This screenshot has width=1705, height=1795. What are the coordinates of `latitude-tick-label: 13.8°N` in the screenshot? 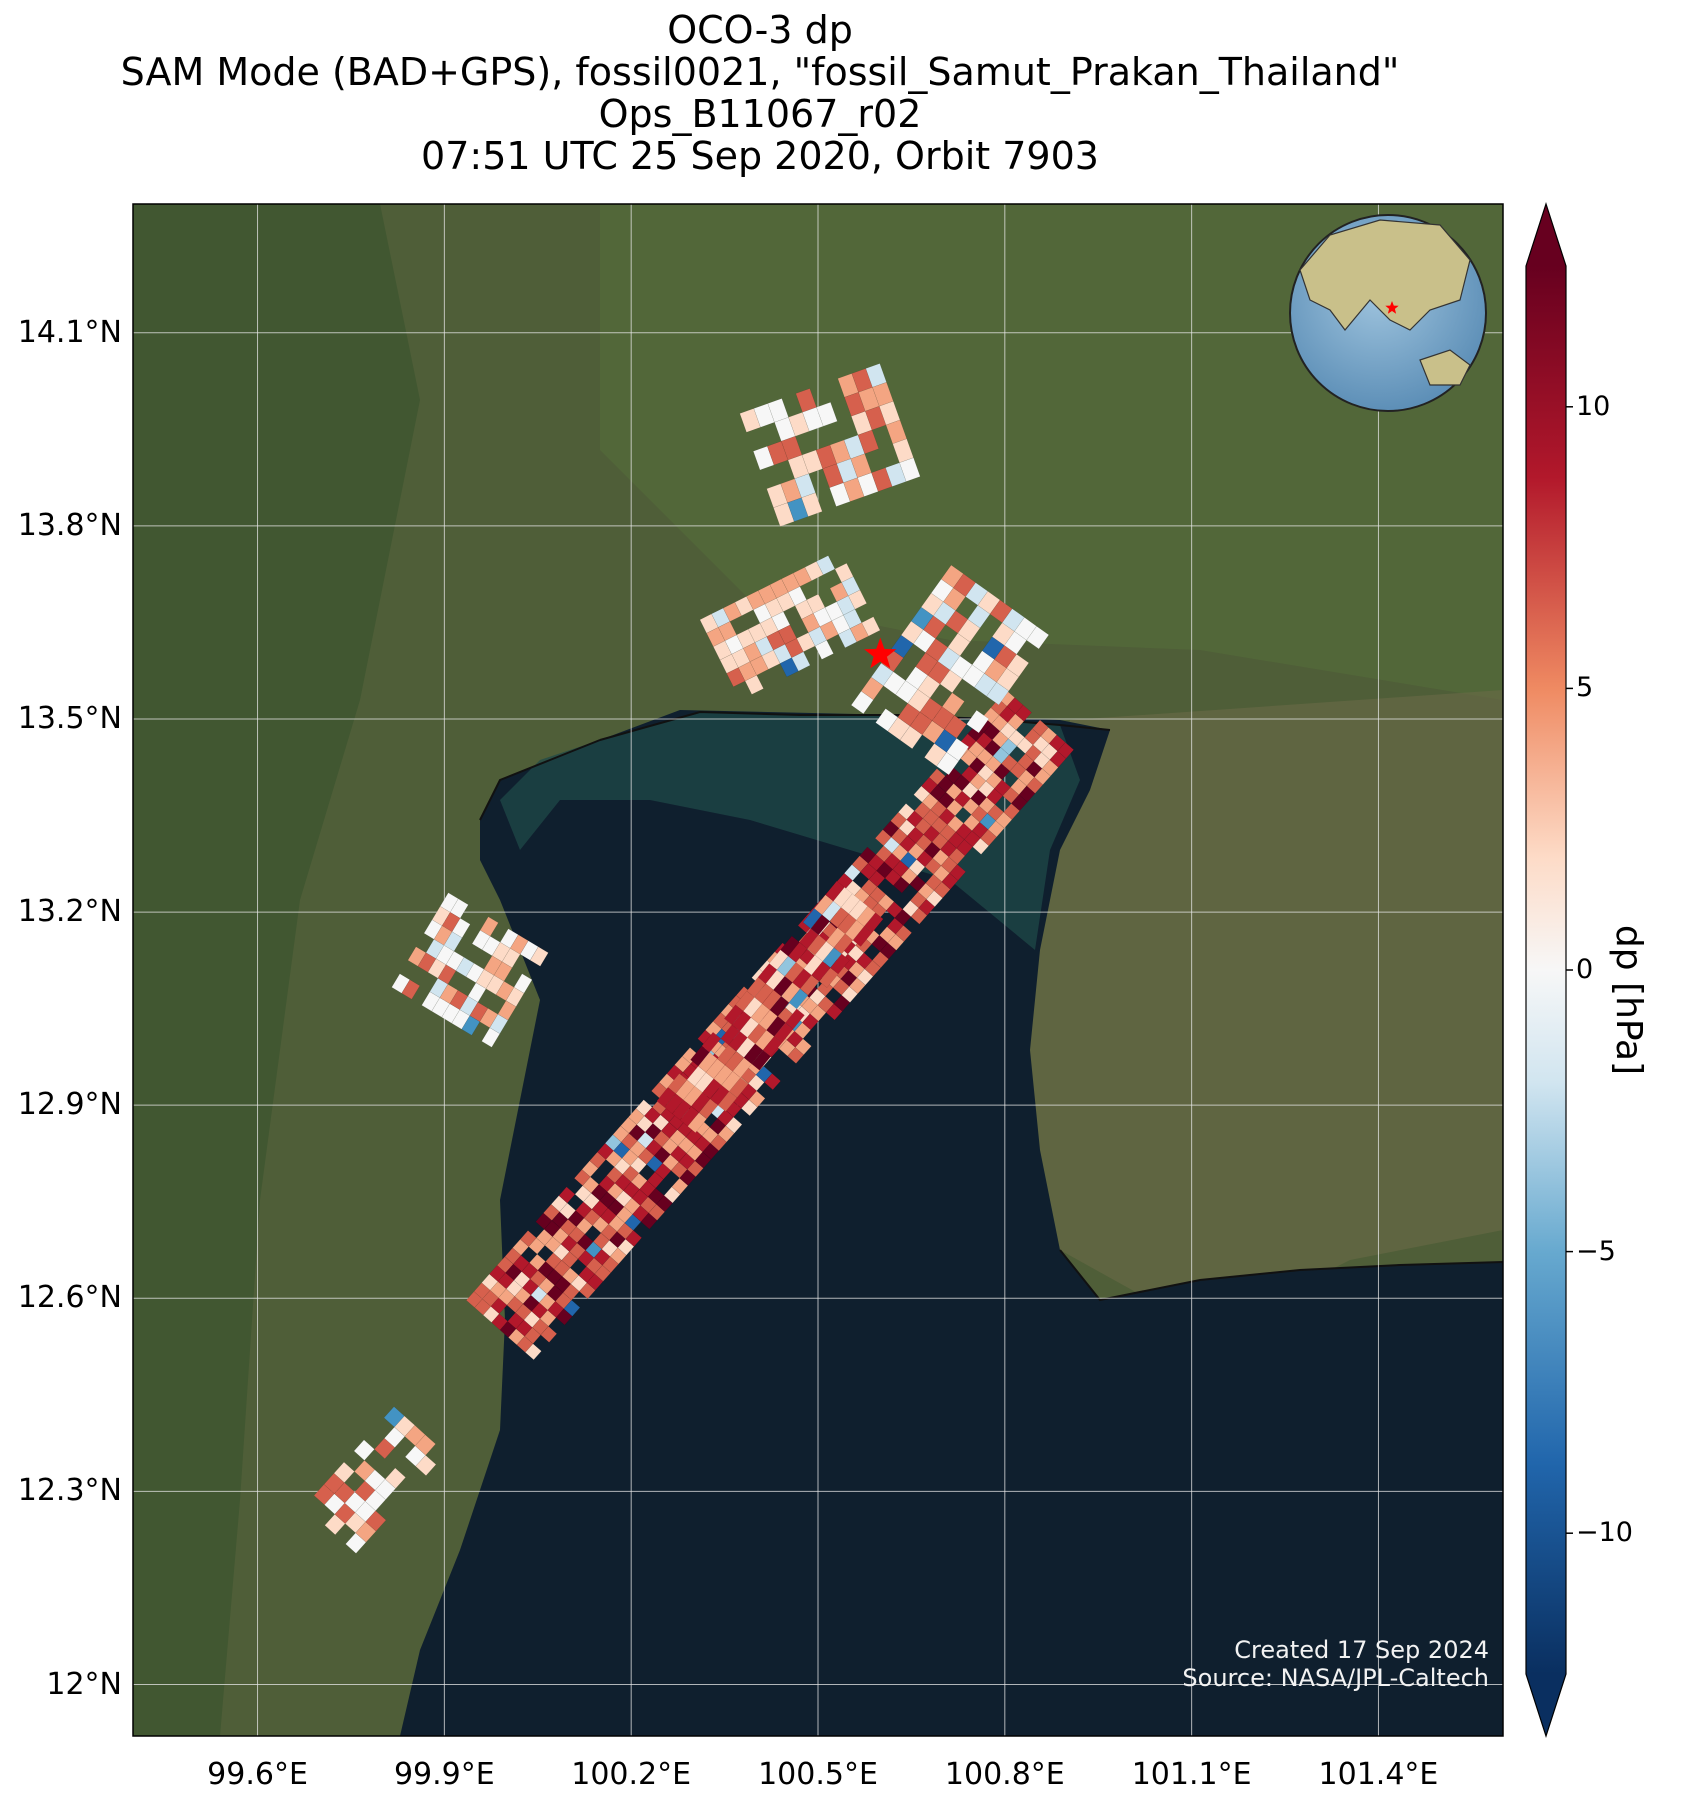 It's located at (69, 525).